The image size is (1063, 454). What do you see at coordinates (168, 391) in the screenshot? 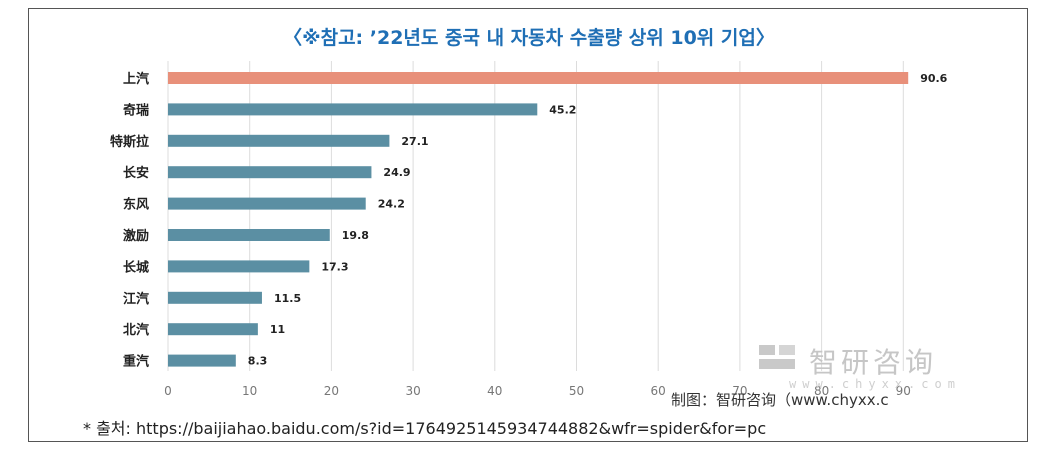
I see `x-tick-label: 0` at bounding box center [168, 391].